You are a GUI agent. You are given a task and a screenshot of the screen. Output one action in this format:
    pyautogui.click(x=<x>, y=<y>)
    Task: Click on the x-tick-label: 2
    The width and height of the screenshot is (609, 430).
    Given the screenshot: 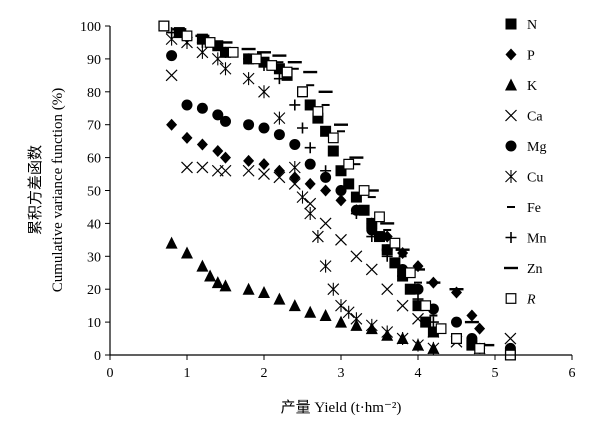 What is the action you would take?
    pyautogui.click(x=264, y=373)
    